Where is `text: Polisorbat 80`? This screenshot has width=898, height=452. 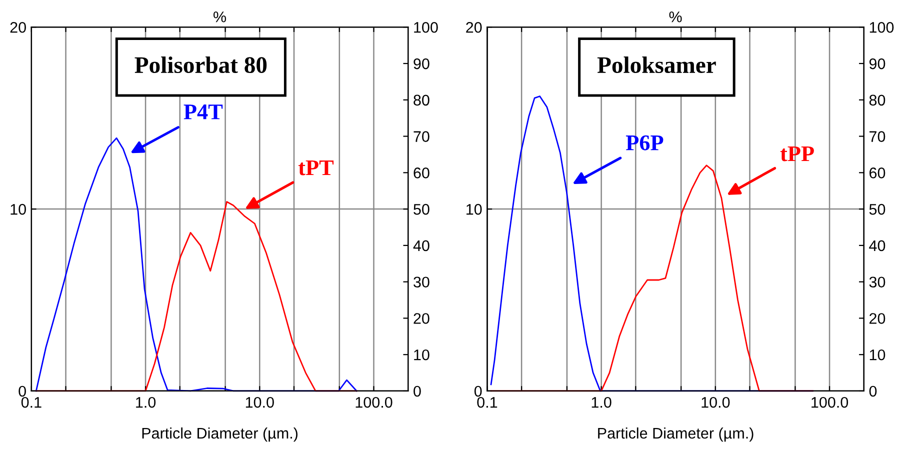 text: Polisorbat 80 is located at coordinates (200, 65).